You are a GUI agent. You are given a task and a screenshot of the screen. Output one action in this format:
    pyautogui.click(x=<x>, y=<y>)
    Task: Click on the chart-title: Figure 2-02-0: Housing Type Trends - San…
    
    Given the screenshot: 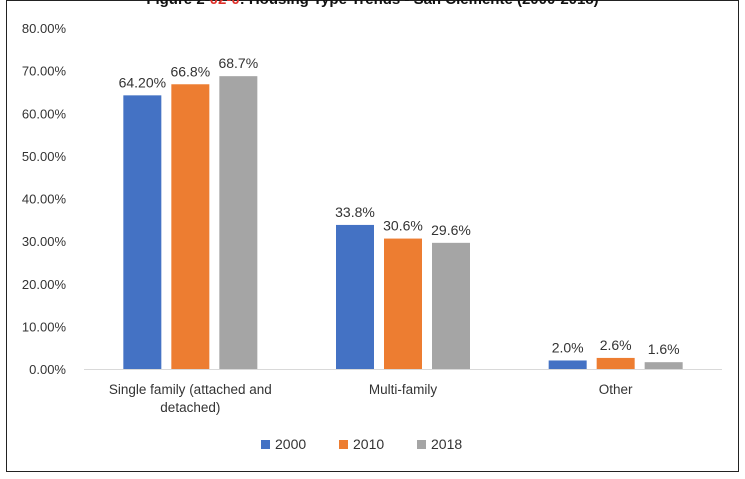 What is the action you would take?
    pyautogui.click(x=372, y=4)
    